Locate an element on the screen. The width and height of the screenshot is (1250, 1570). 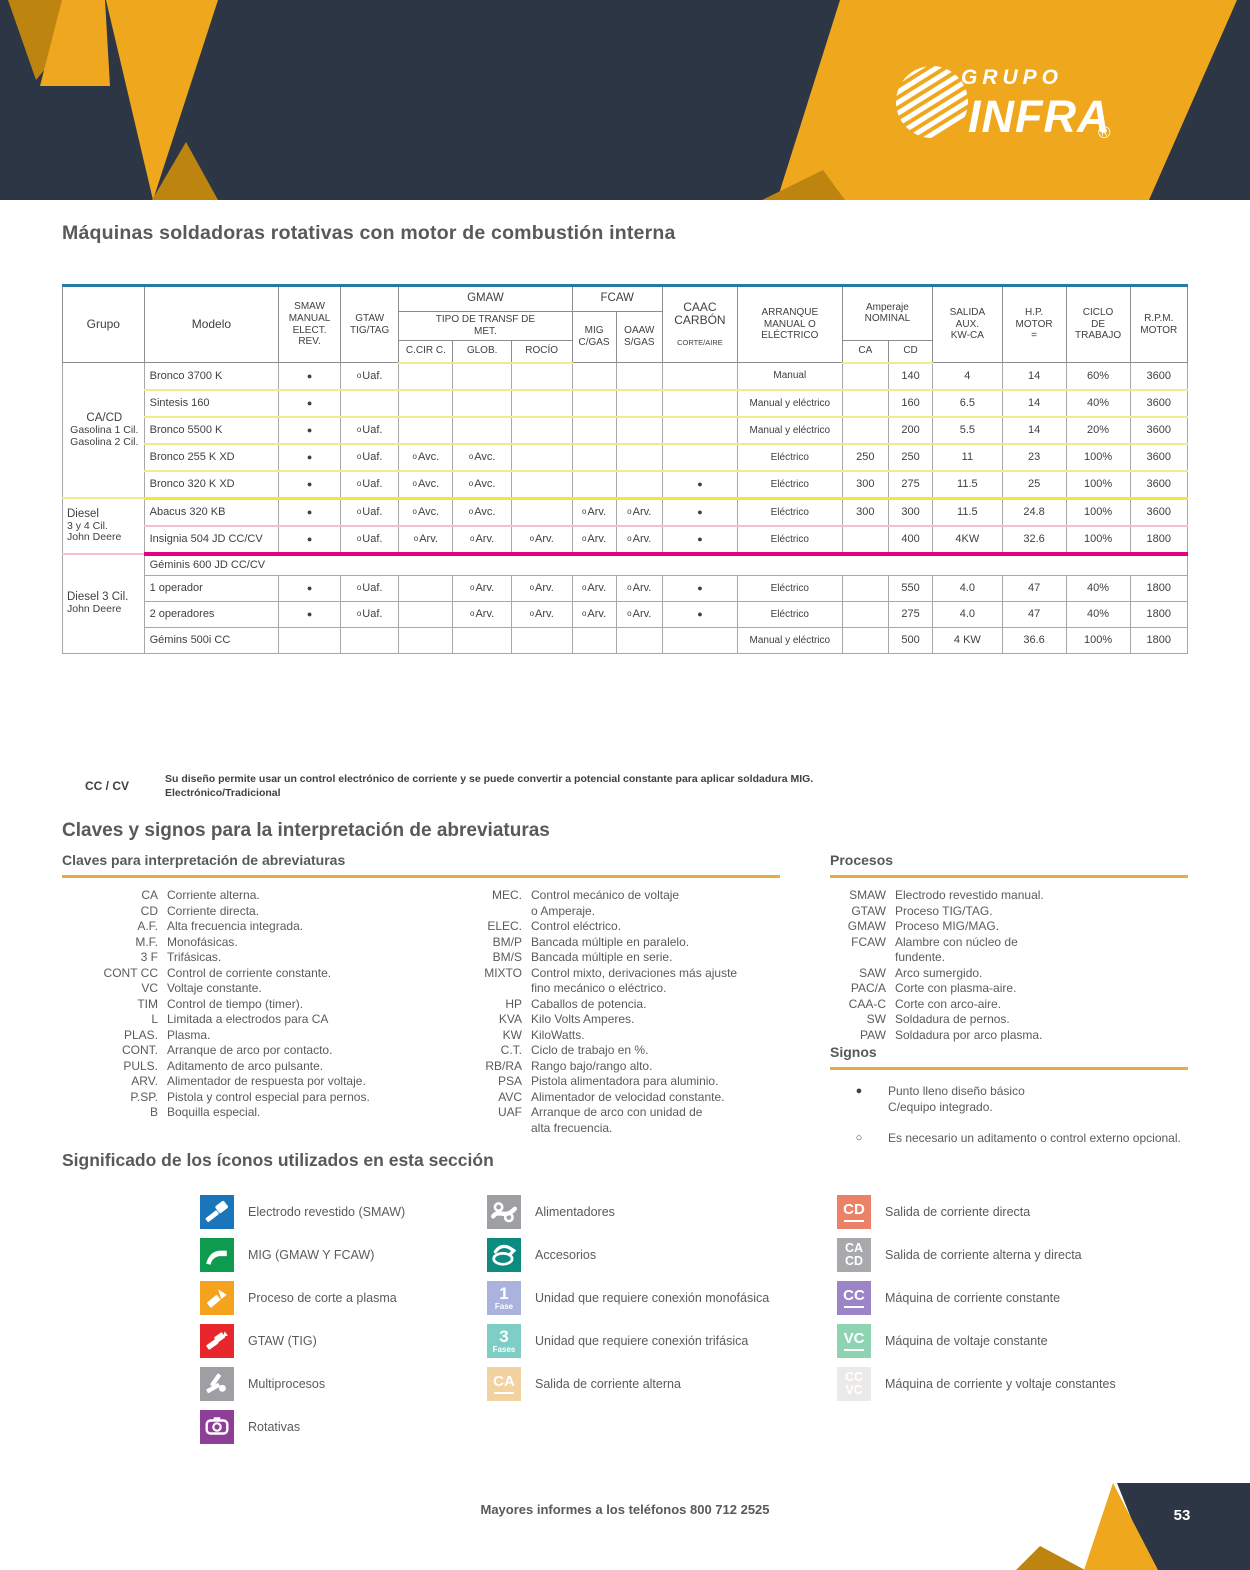
col-gtaw: GTAW TIG/TAG is located at coordinates (369, 324).